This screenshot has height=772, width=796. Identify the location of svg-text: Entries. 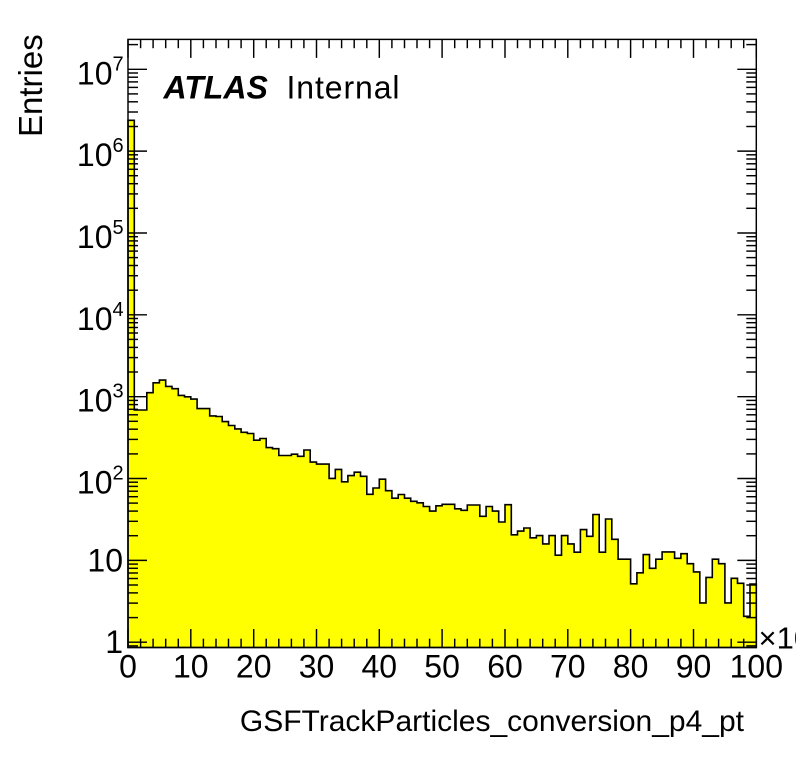
(30, 85).